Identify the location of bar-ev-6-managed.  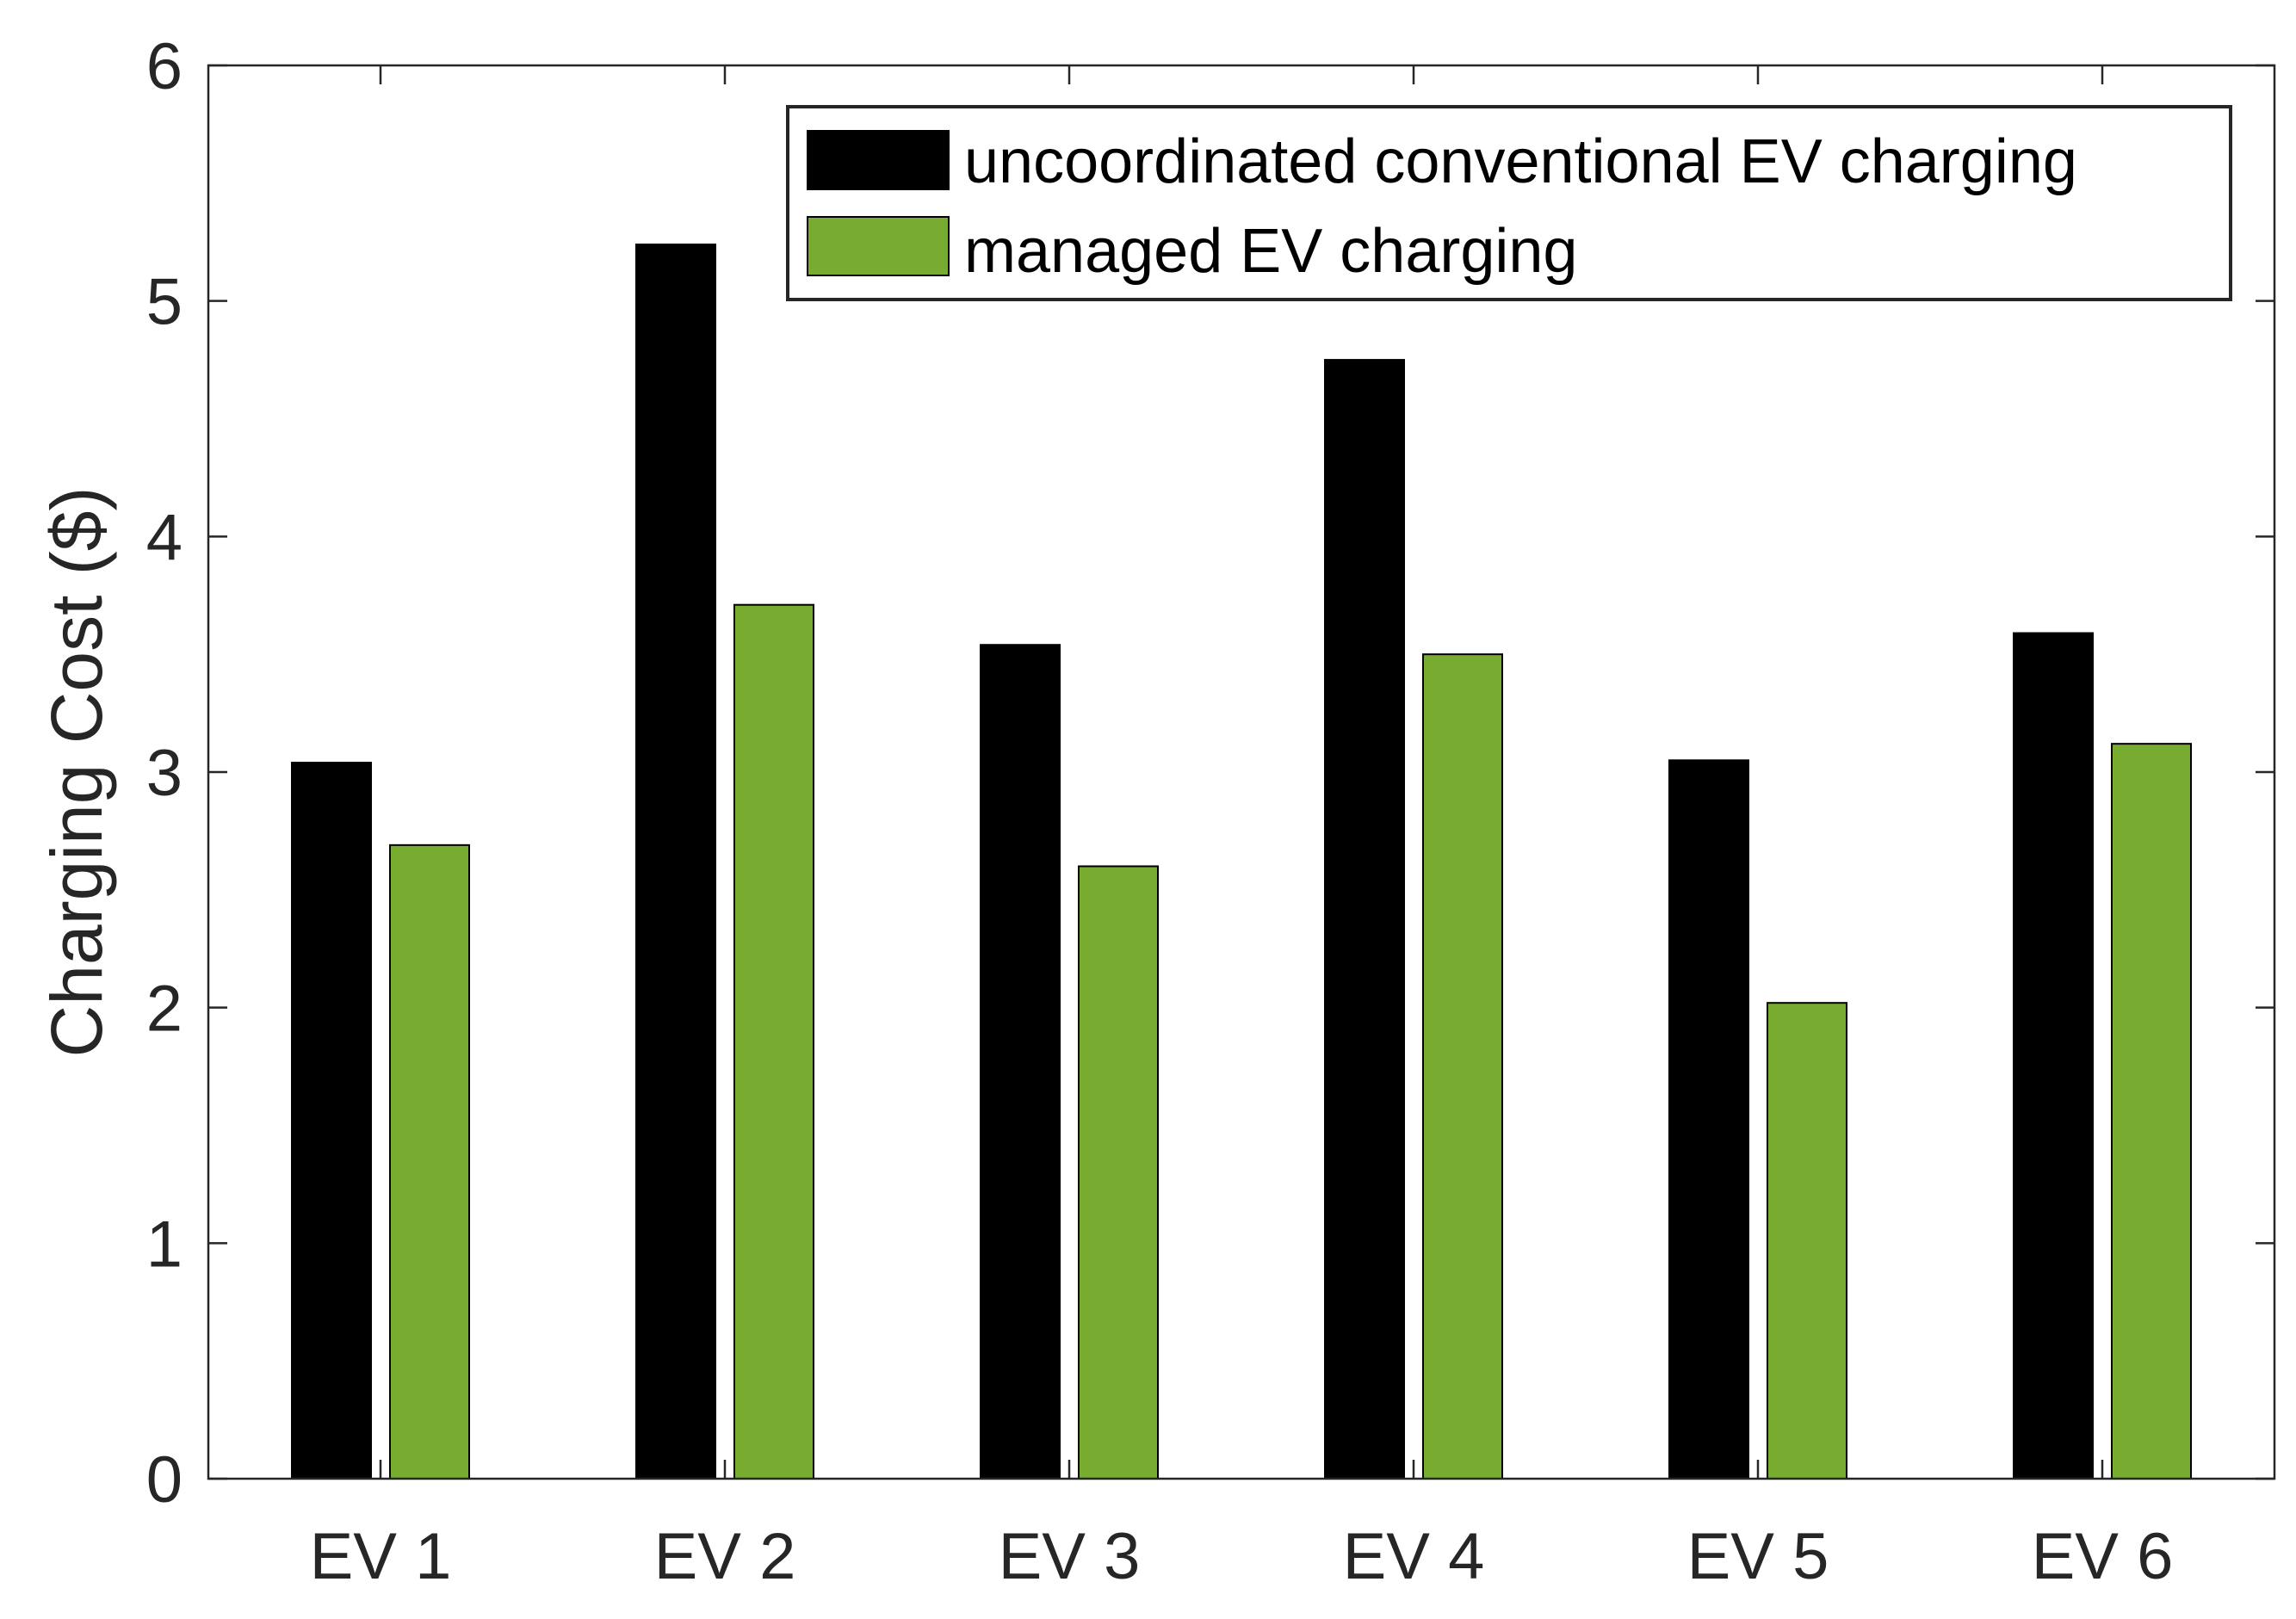
(2151, 1111).